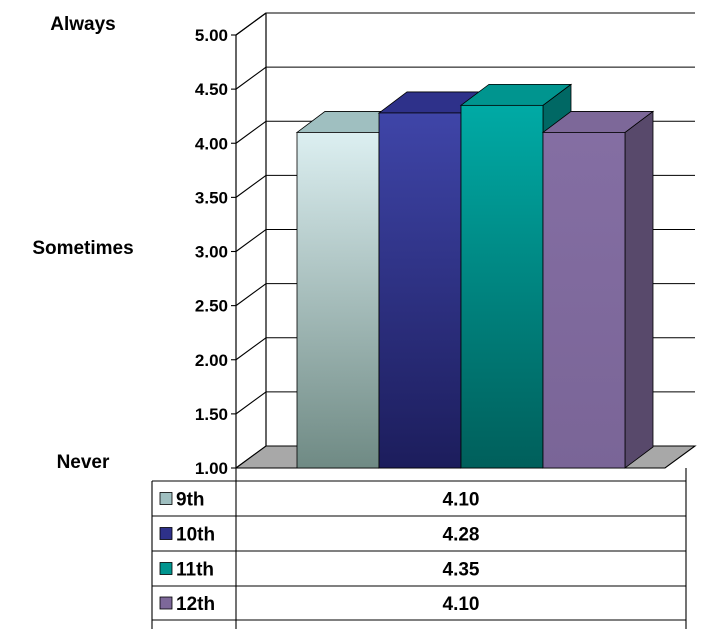  Describe the element at coordinates (82, 24) in the screenshot. I see `scale-label-always: Always` at that location.